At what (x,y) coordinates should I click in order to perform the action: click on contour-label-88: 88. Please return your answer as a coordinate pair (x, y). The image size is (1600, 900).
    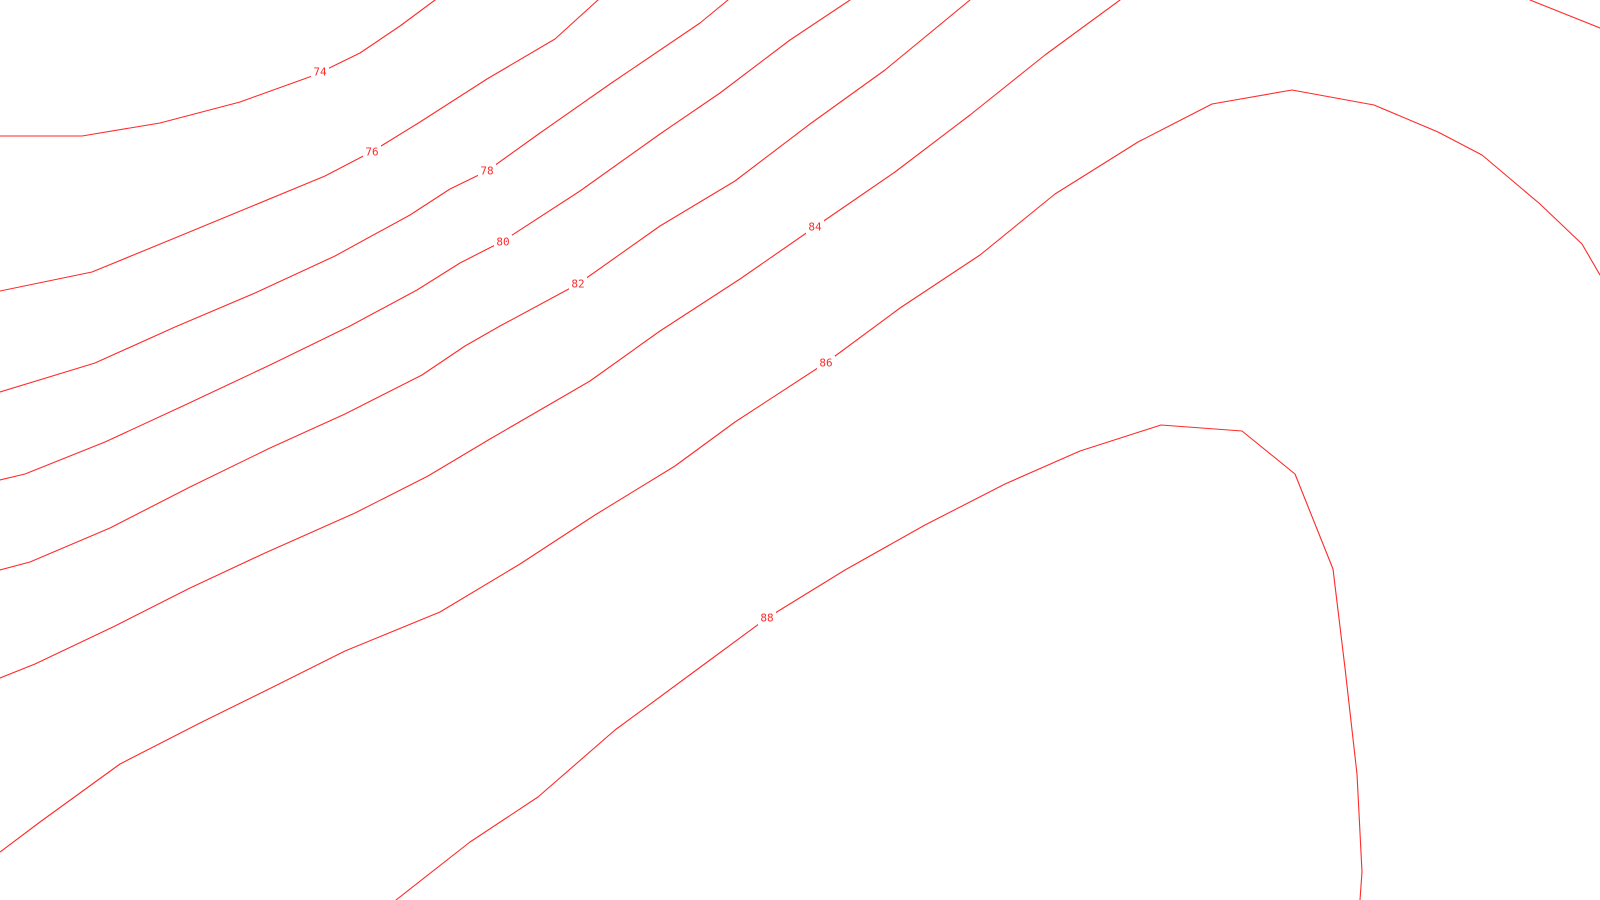
    Looking at the image, I should click on (766, 618).